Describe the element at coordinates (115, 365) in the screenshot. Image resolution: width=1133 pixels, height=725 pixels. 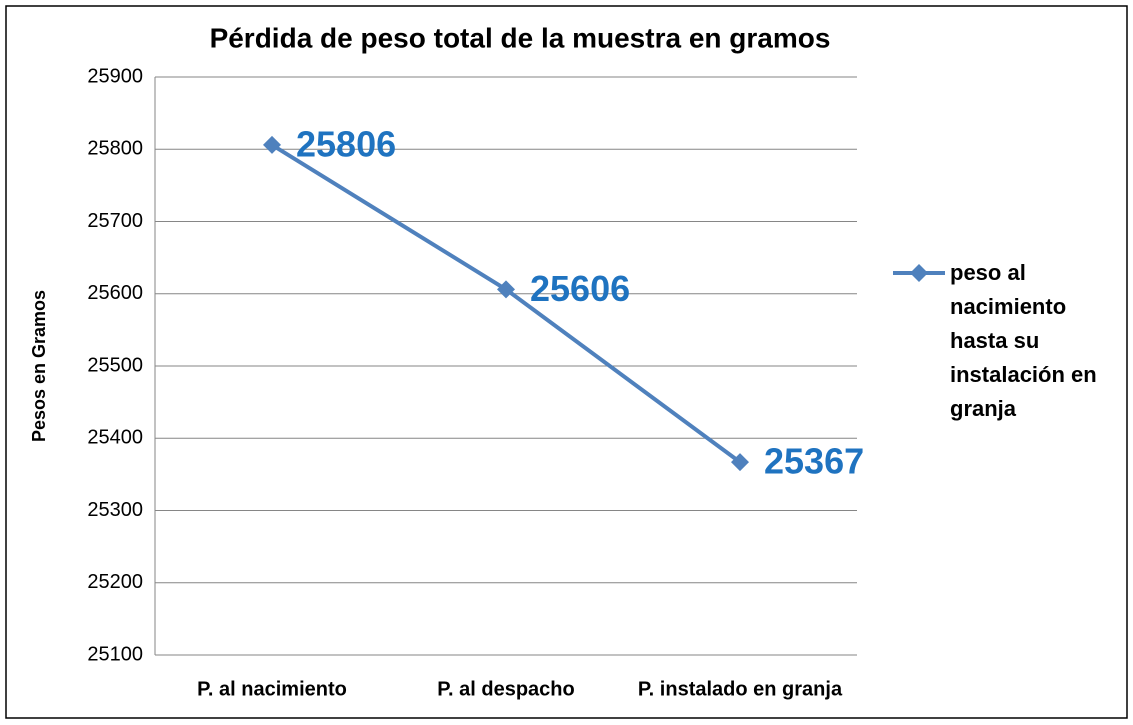
I see `y-tick-label: 25500` at that location.